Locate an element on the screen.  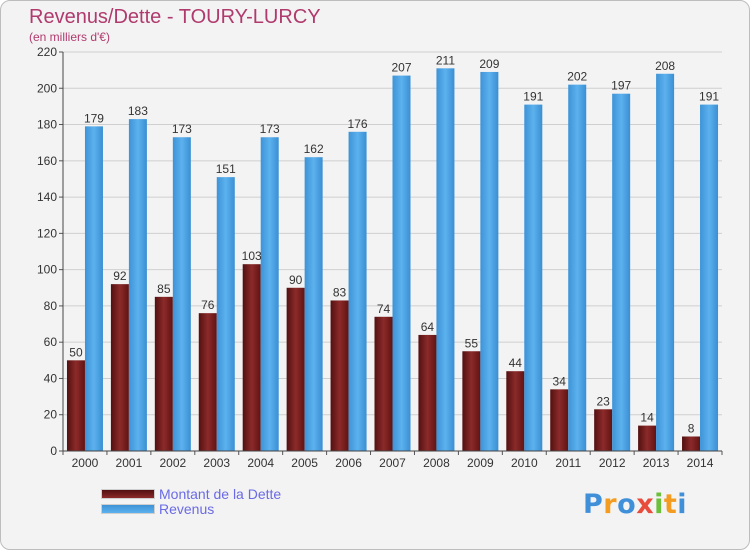
x-tick-label: 2000 is located at coordinates (85, 463).